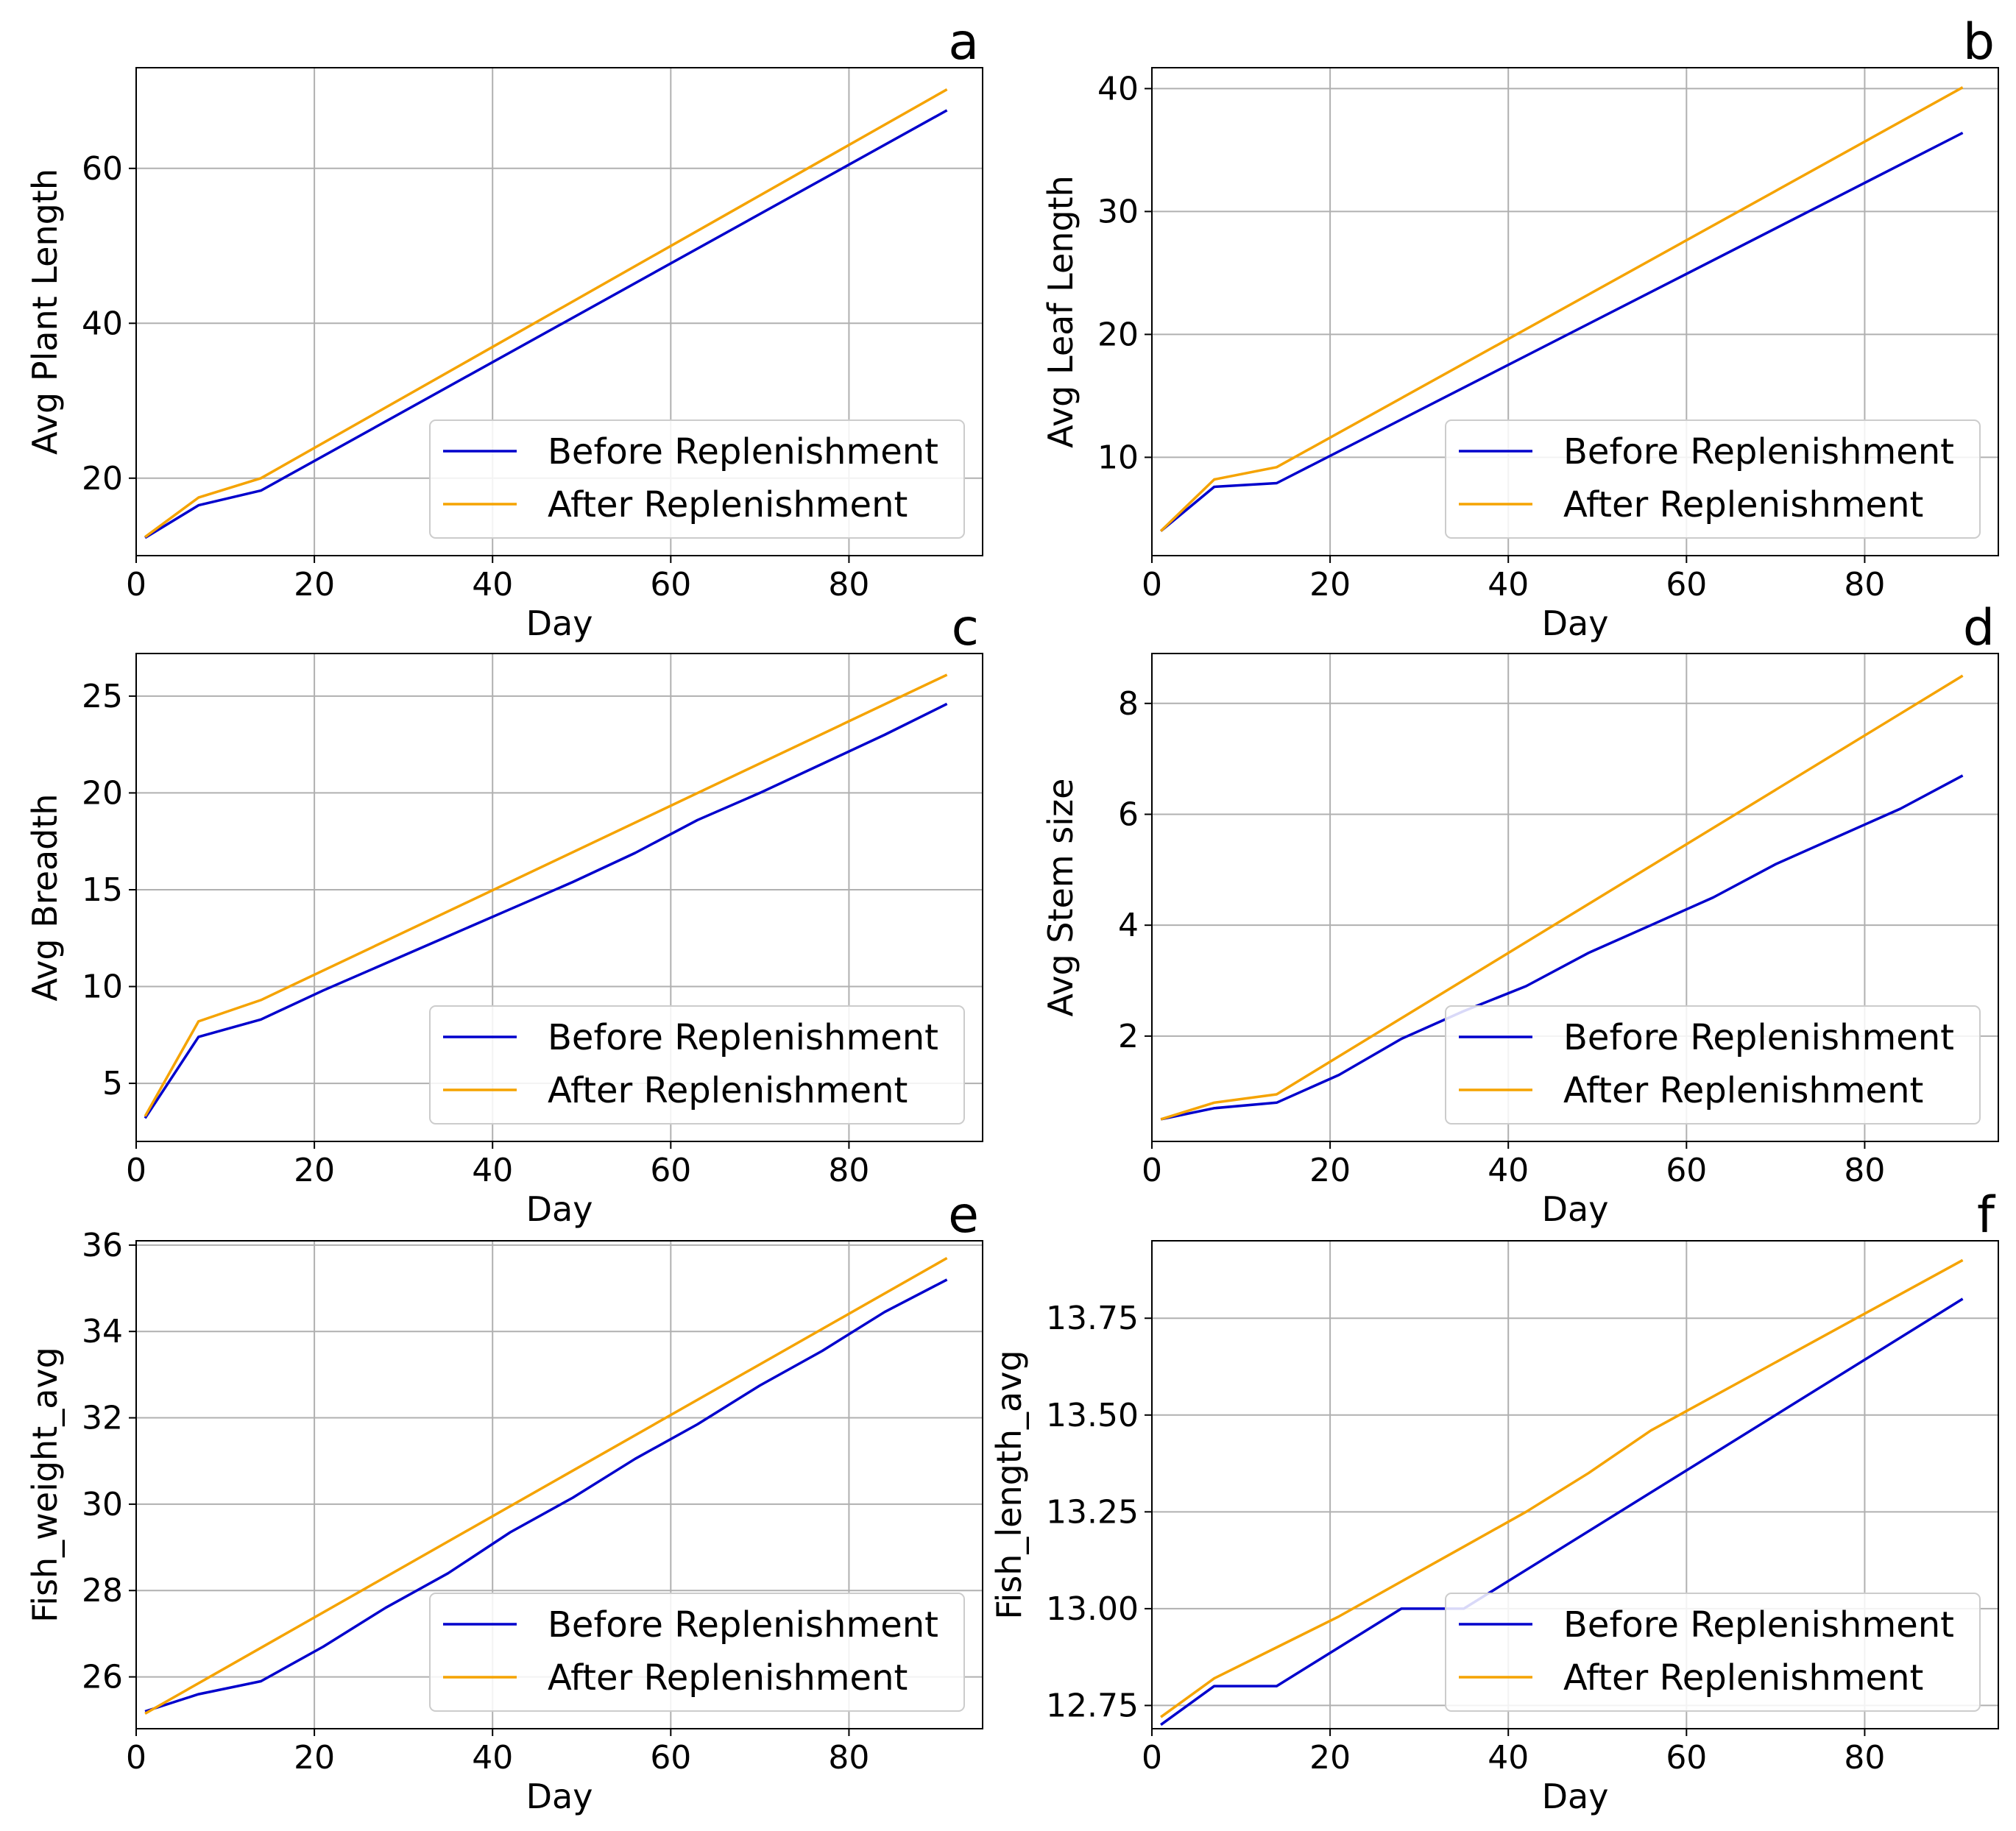 Image resolution: width=2016 pixels, height=1831 pixels. I want to click on y-tick-label: 2, so click(1128, 1036).